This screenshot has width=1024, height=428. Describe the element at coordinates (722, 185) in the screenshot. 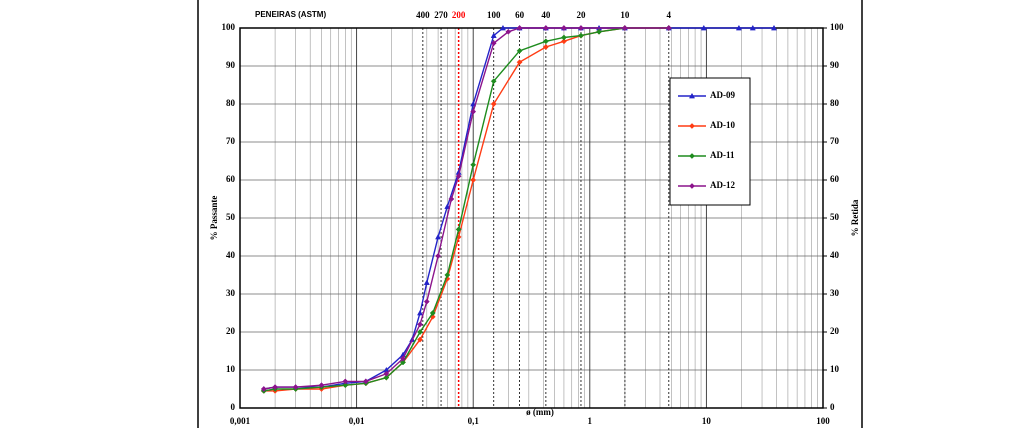

I see `legend-label: AD-12` at that location.